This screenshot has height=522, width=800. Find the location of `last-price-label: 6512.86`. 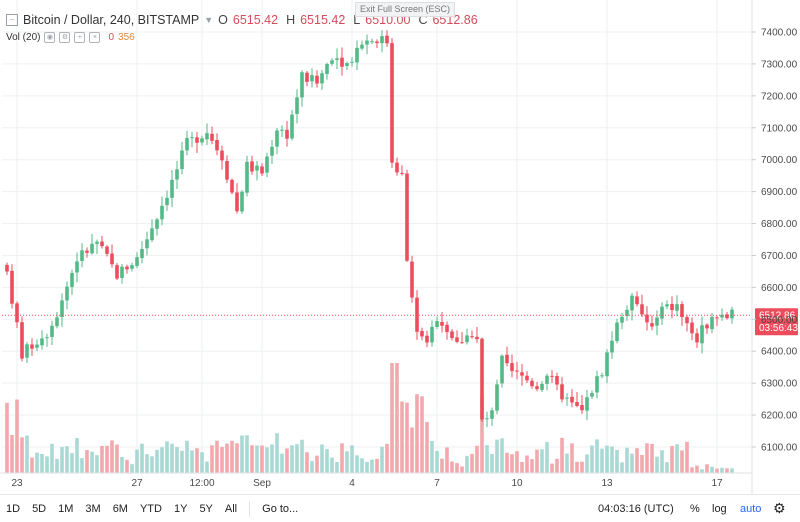

last-price-label: 6512.86 is located at coordinates (777, 316).